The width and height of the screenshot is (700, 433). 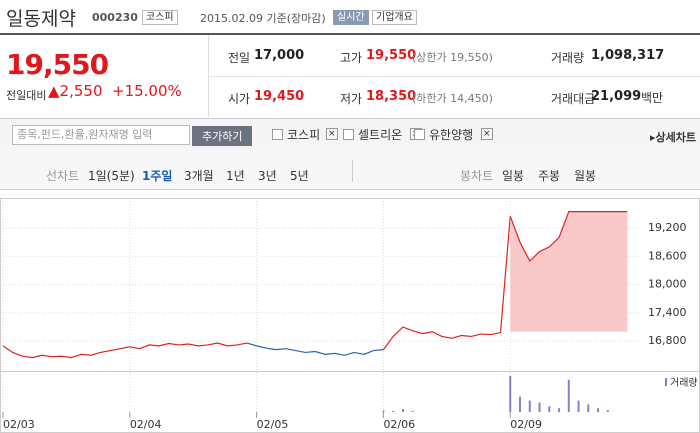 I want to click on date: 2015.02.09 기준(장마감), so click(x=263, y=18).